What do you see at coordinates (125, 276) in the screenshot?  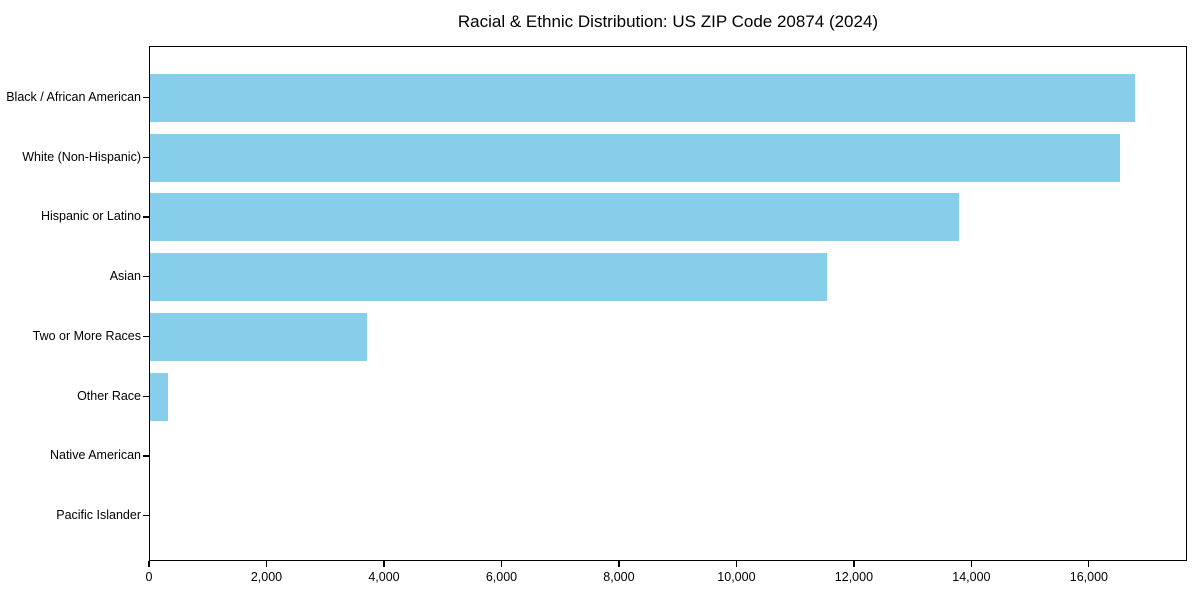 I see `y-axis-label: Asian` at bounding box center [125, 276].